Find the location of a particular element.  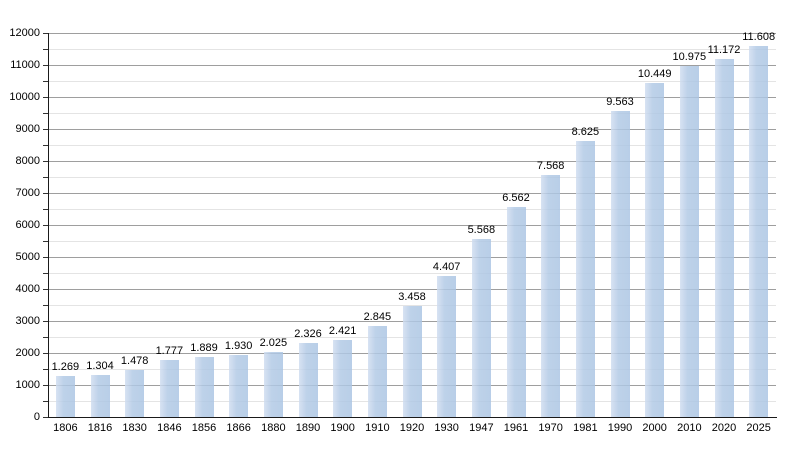

x-axis-label: 1920 is located at coordinates (412, 428).